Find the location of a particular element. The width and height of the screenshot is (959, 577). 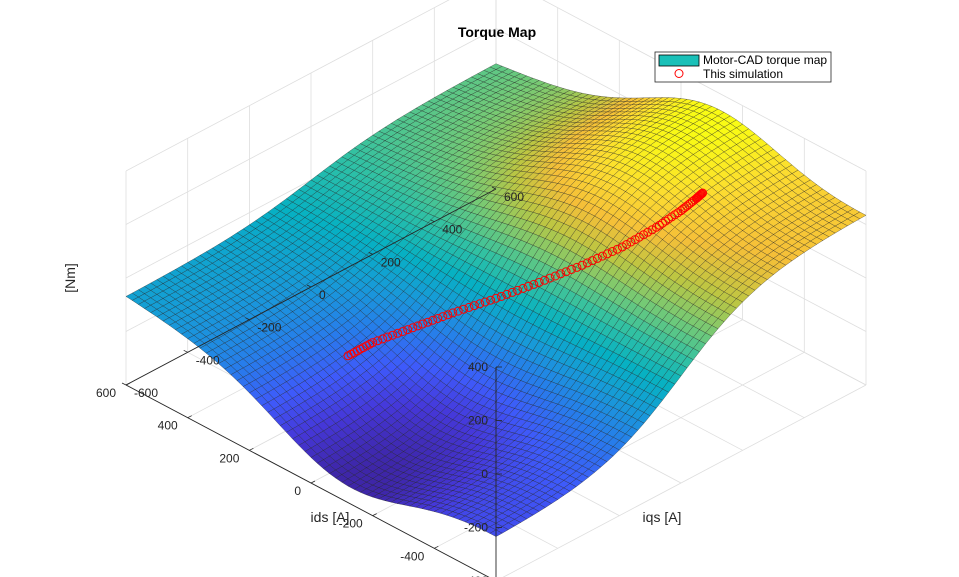

y-tick-label: 400 is located at coordinates (452, 230).